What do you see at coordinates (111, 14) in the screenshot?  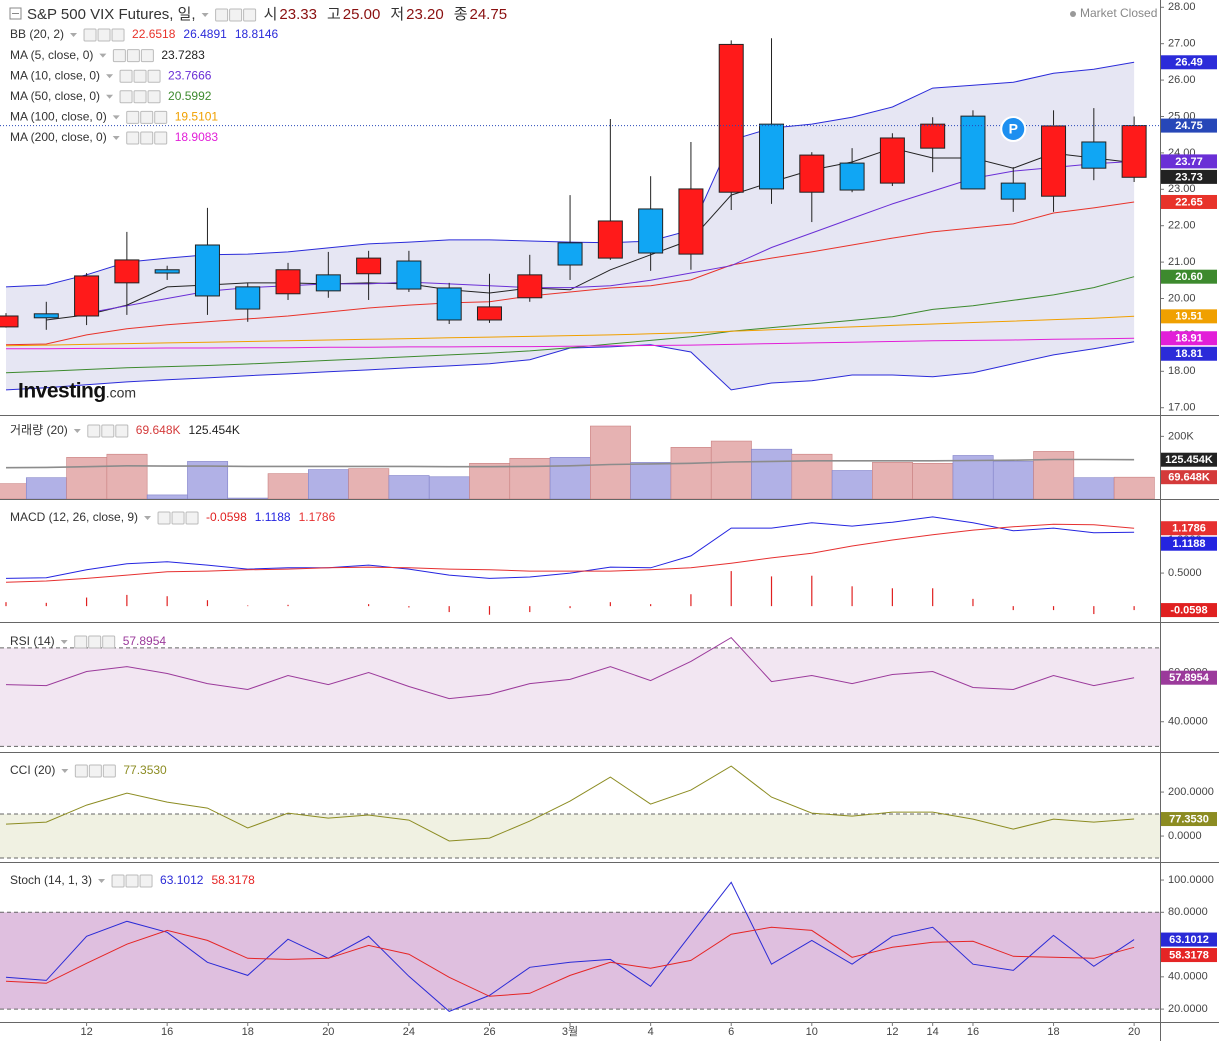 I see `indicator-name: S&P 500 VIX Futures, 일,` at bounding box center [111, 14].